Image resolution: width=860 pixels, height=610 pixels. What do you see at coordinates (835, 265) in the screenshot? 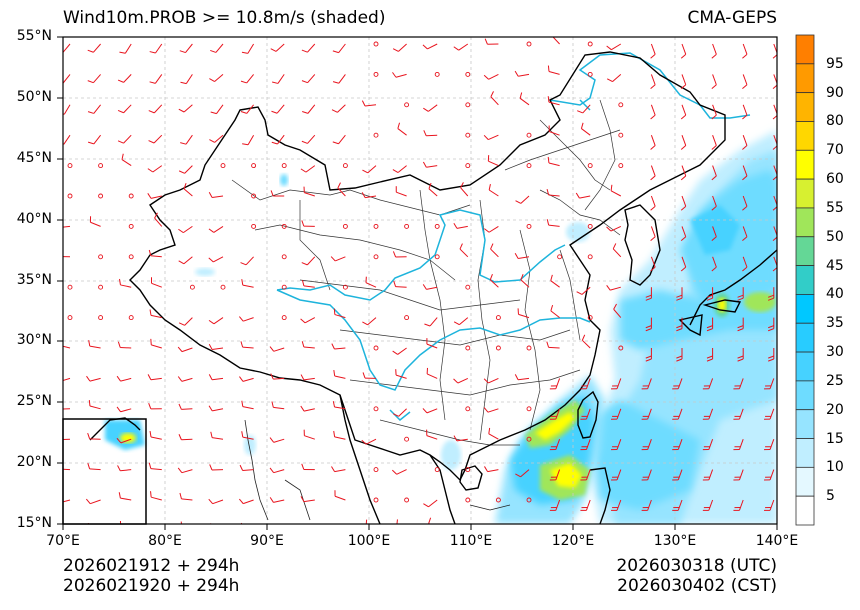
I see `colorbar-label: 45` at bounding box center [835, 265].